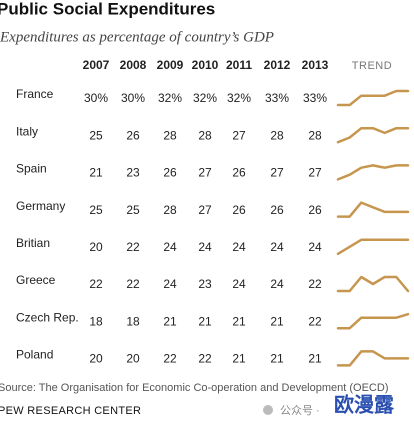 The width and height of the screenshot is (414, 426). What do you see at coordinates (239, 65) in the screenshot?
I see `year-header: 2011` at bounding box center [239, 65].